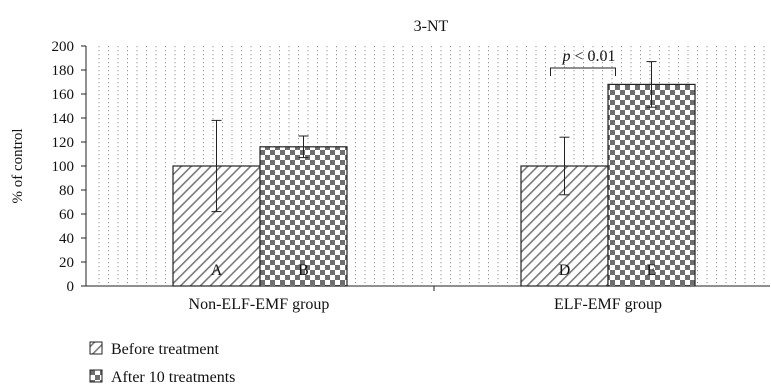  Describe the element at coordinates (565, 270) in the screenshot. I see `bar-label: D` at that location.